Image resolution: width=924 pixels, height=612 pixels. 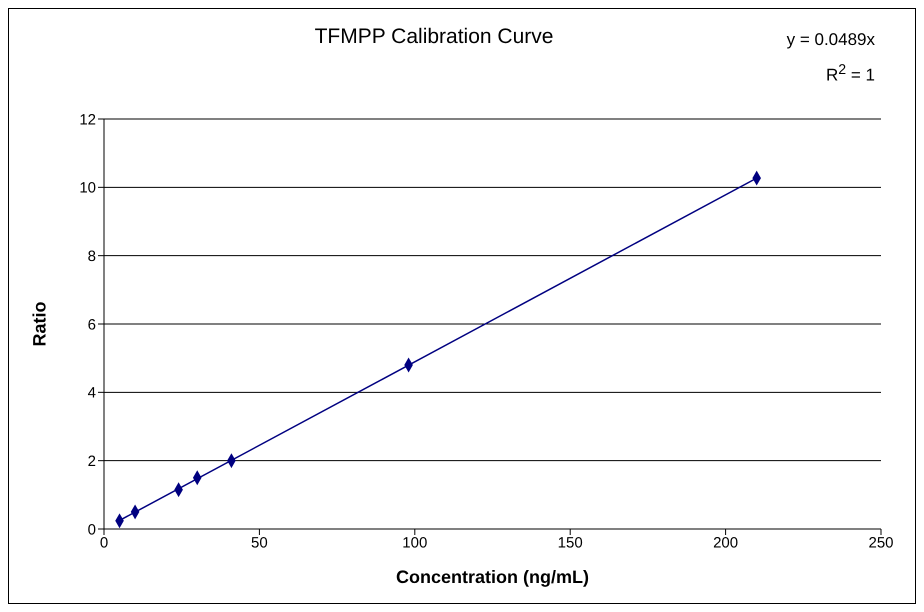 I want to click on x-tick-label: 250, so click(x=881, y=543).